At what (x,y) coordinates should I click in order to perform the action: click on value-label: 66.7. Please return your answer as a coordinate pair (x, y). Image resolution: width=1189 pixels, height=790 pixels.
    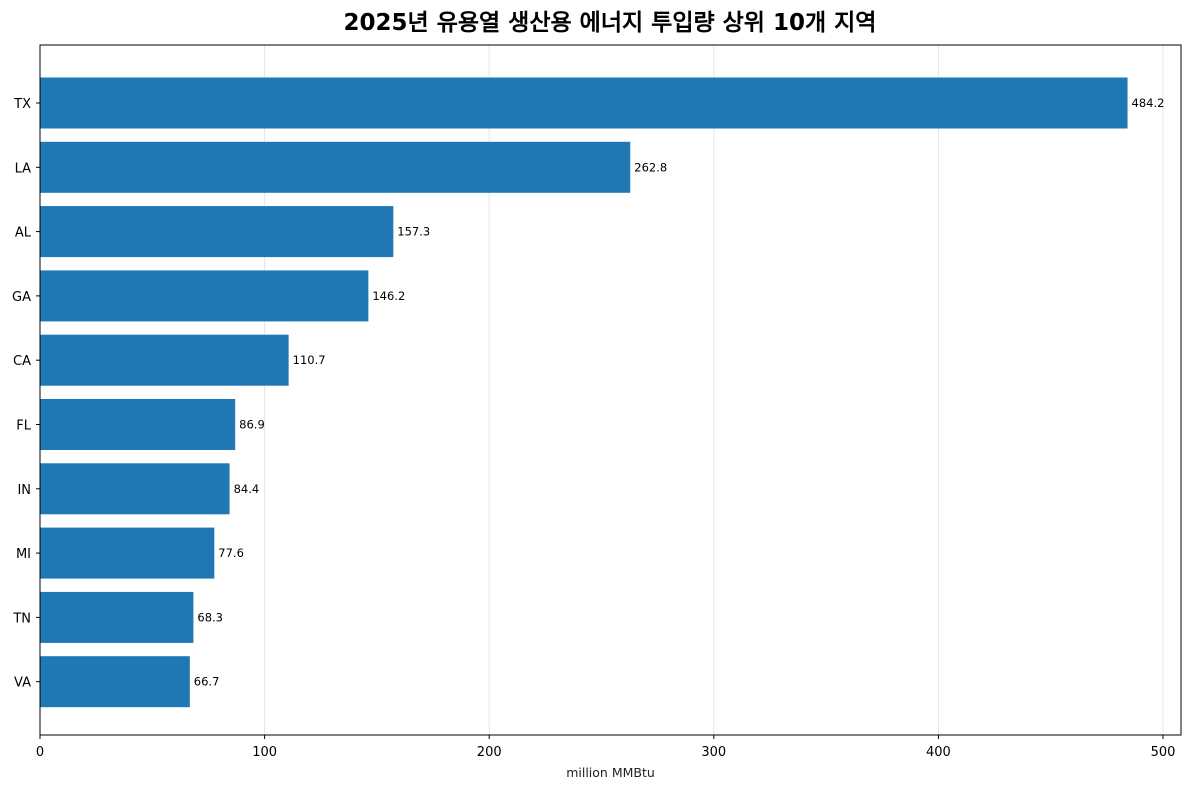
    Looking at the image, I should click on (207, 682).